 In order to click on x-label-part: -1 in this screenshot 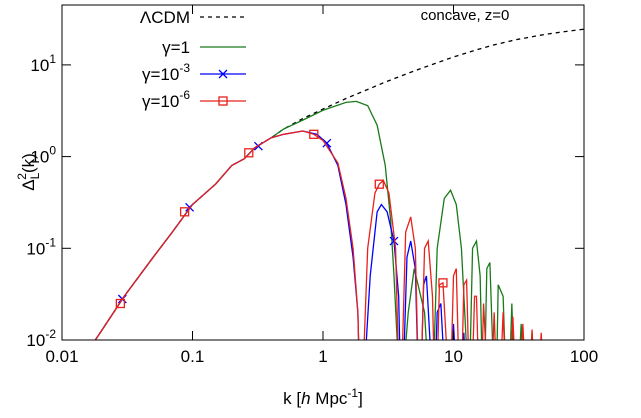, I will do `click(352, 393)`.